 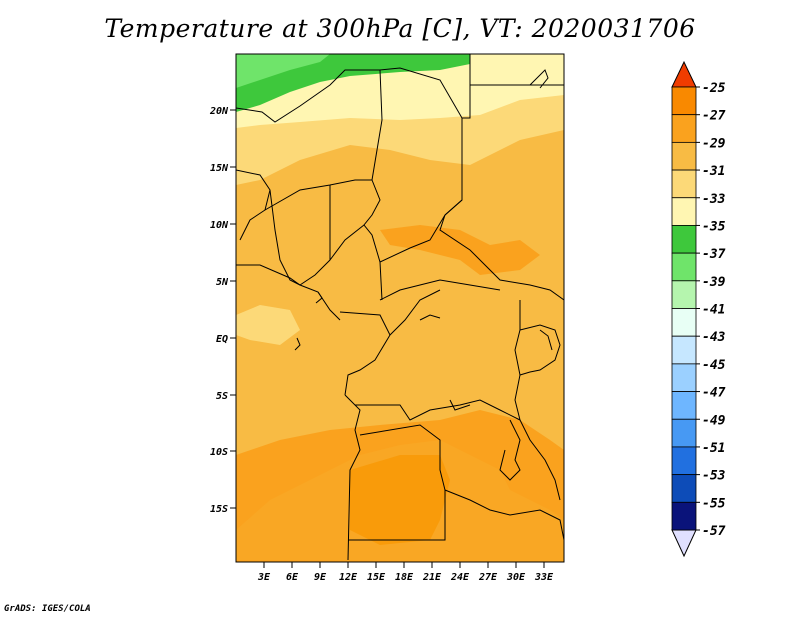 I want to click on lon-label-15e: 15E, so click(x=376, y=577).